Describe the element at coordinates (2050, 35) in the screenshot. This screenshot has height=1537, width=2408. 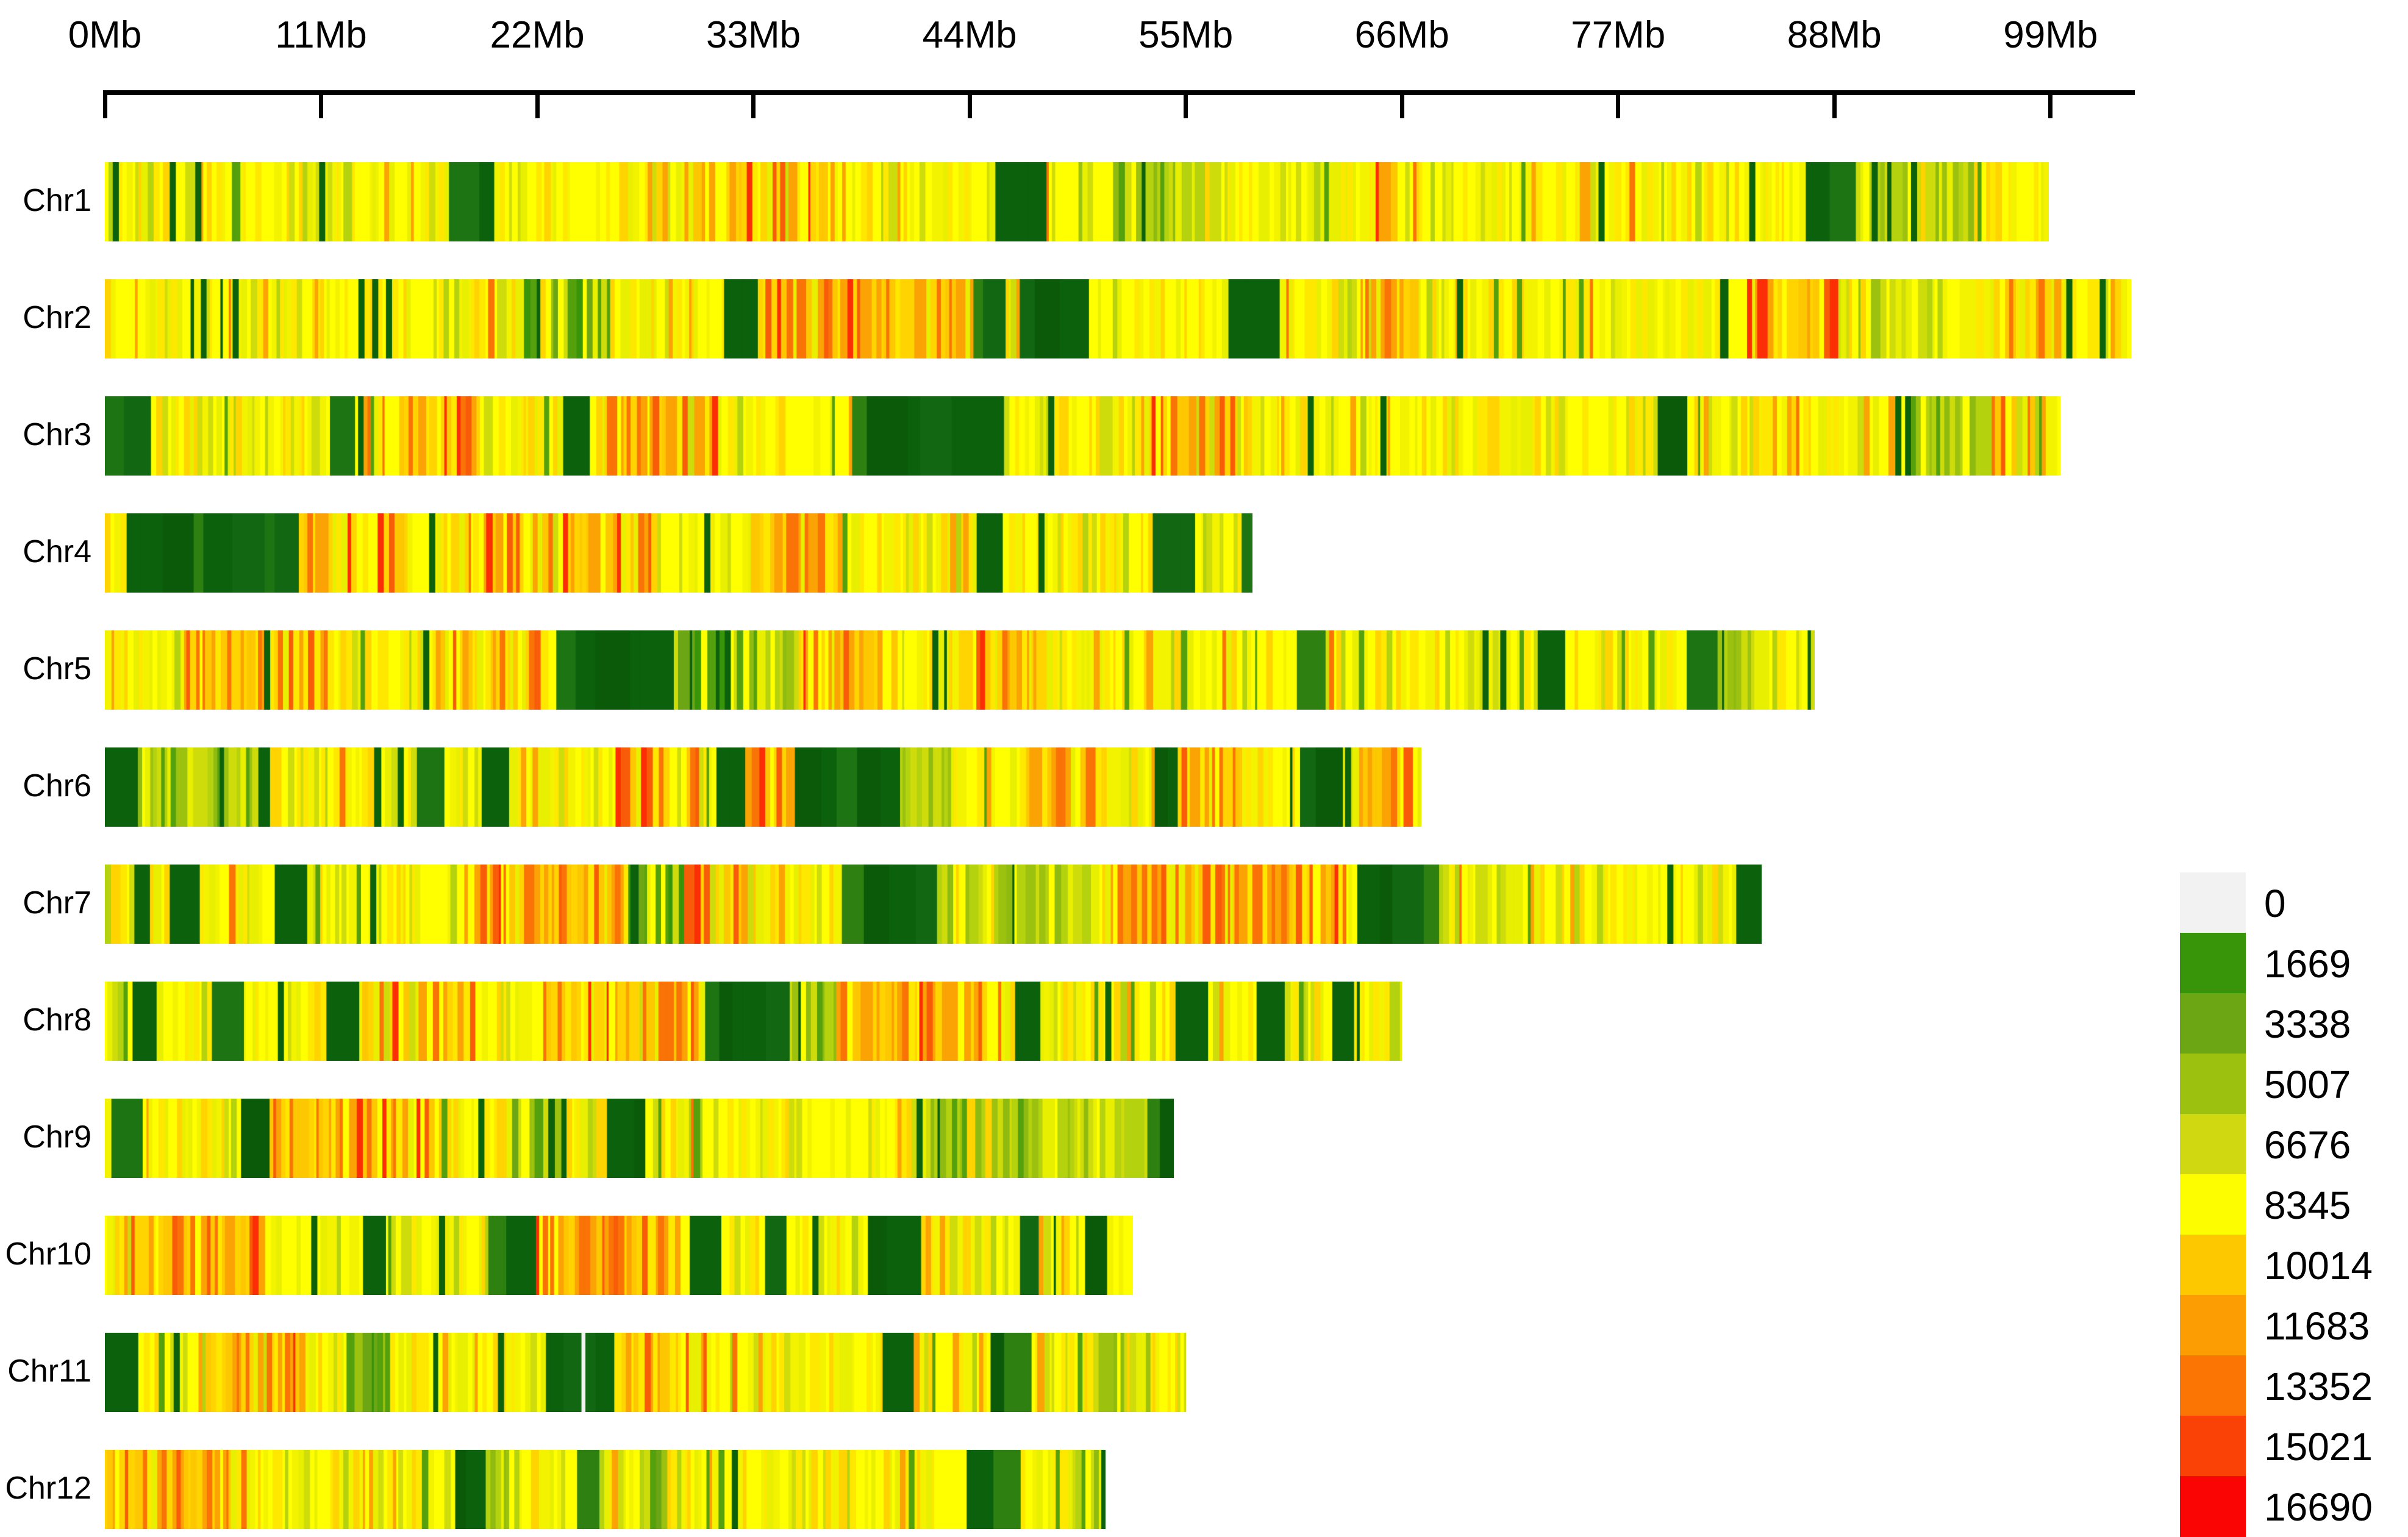
I see `axis-tick-label: 99Mb` at that location.